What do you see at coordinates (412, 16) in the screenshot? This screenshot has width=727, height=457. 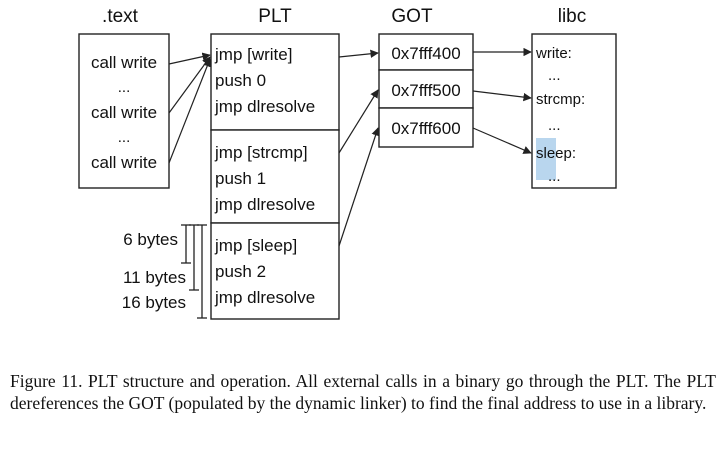 I see `header-got: GOT` at bounding box center [412, 16].